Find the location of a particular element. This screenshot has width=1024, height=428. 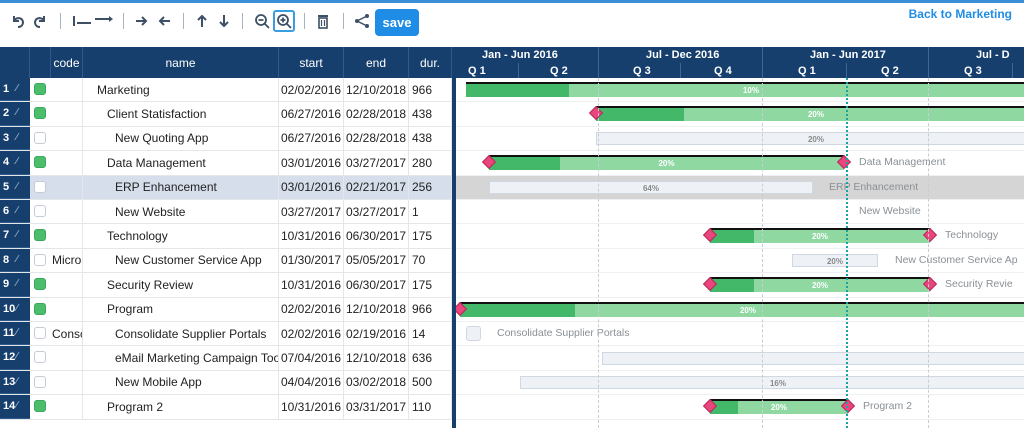

indent-icon is located at coordinates (104, 21).